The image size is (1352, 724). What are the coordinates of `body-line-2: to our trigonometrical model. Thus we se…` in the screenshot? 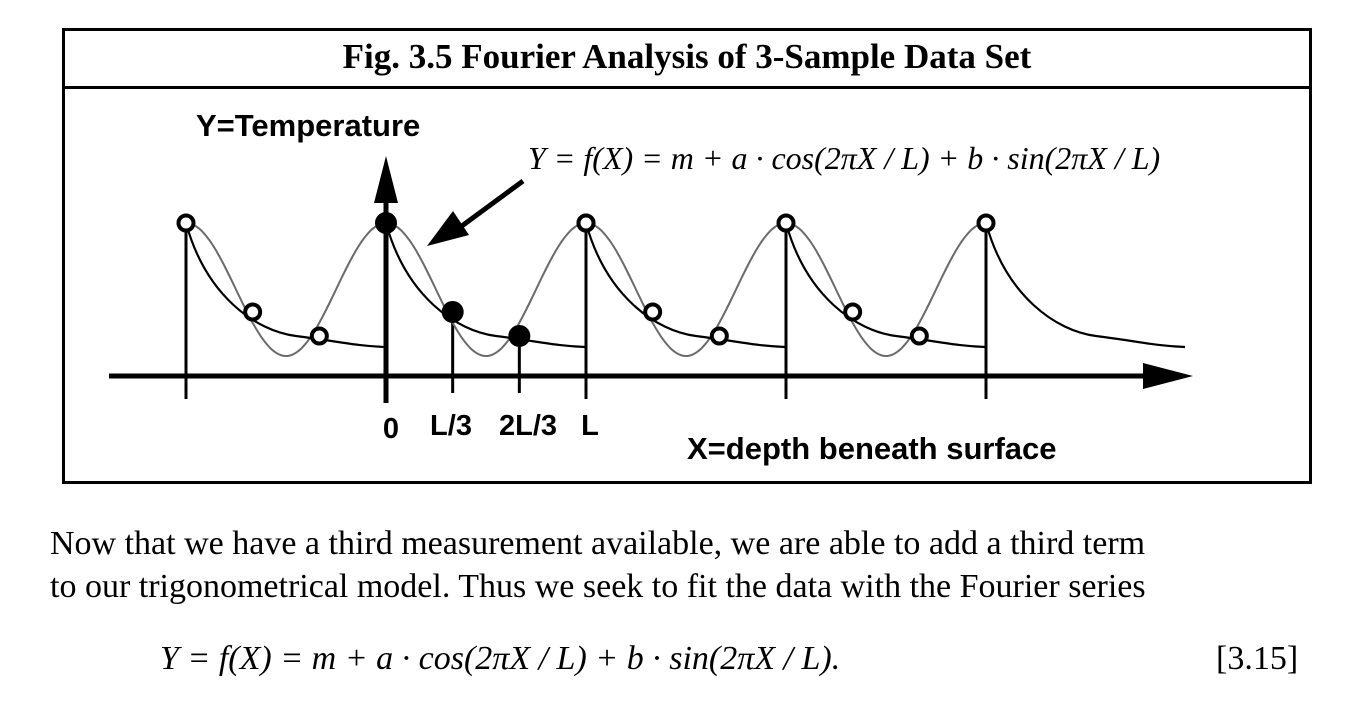 It's located at (598, 586).